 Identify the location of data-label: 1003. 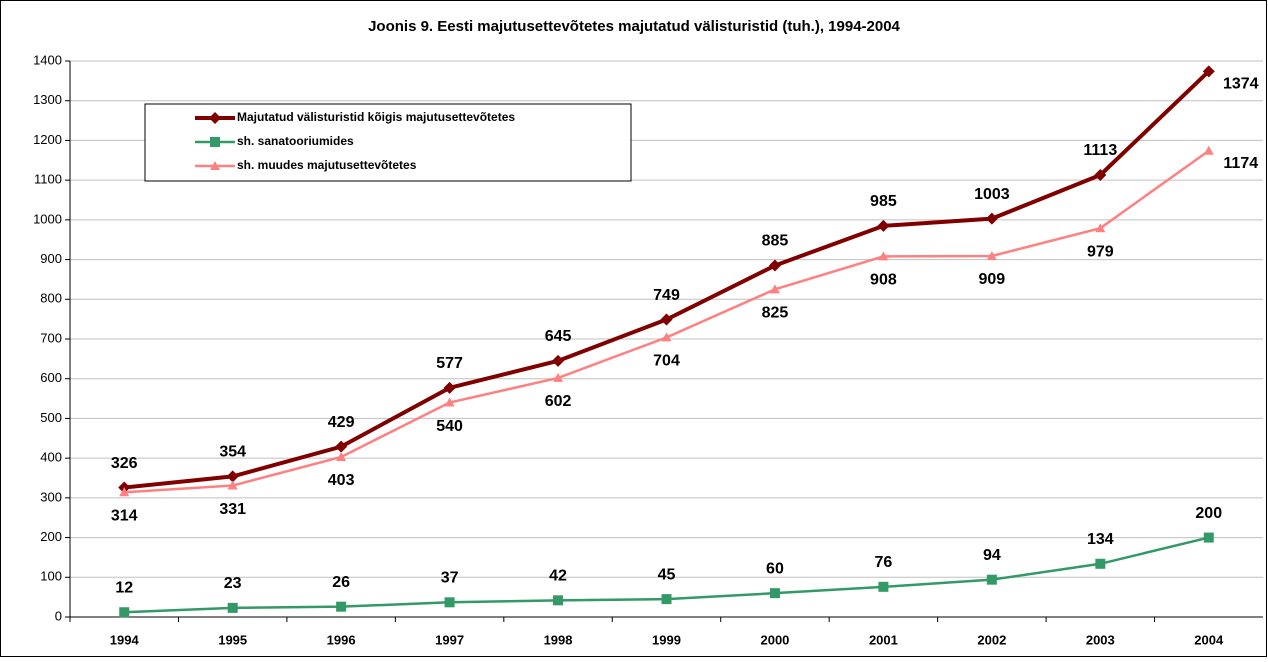
(992, 194).